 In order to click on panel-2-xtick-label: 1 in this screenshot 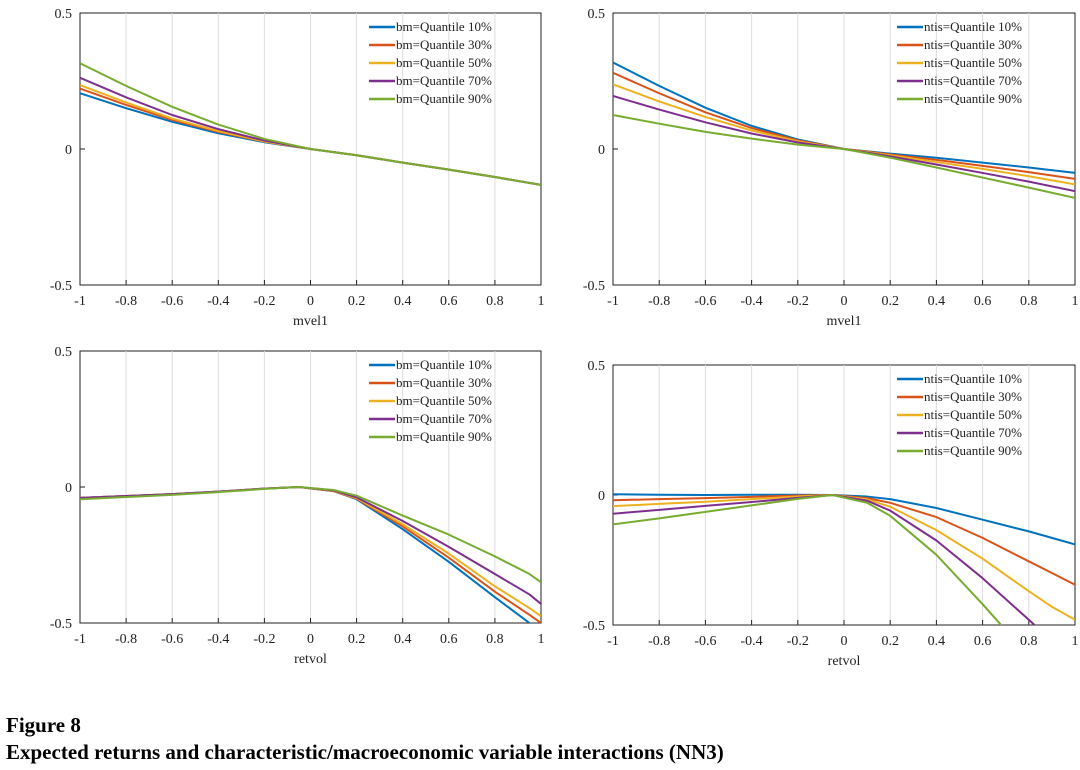, I will do `click(1075, 301)`.